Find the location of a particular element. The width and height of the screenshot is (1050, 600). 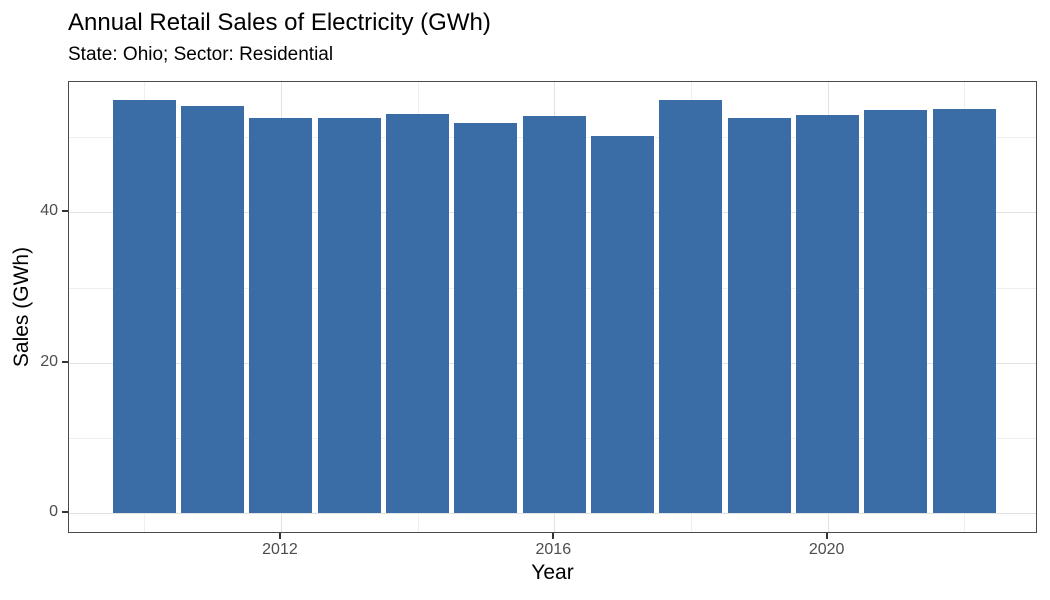

bar-2010 is located at coordinates (144, 306).